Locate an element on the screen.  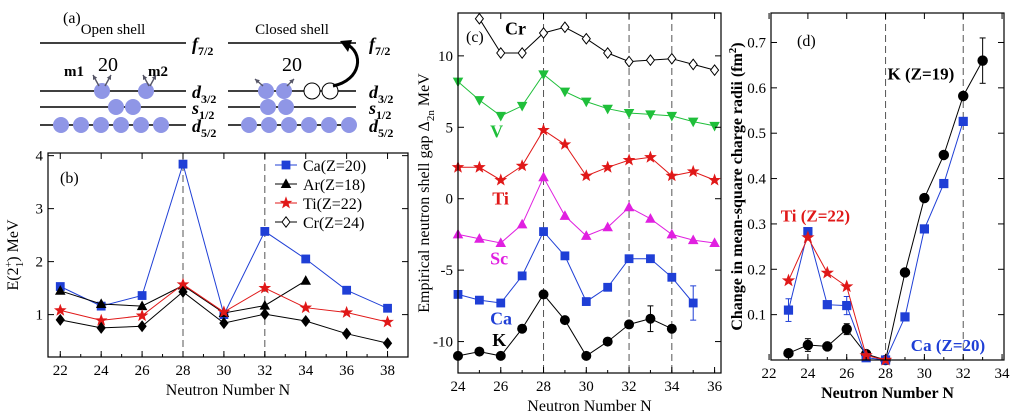
series-k is located at coordinates (564, 325).